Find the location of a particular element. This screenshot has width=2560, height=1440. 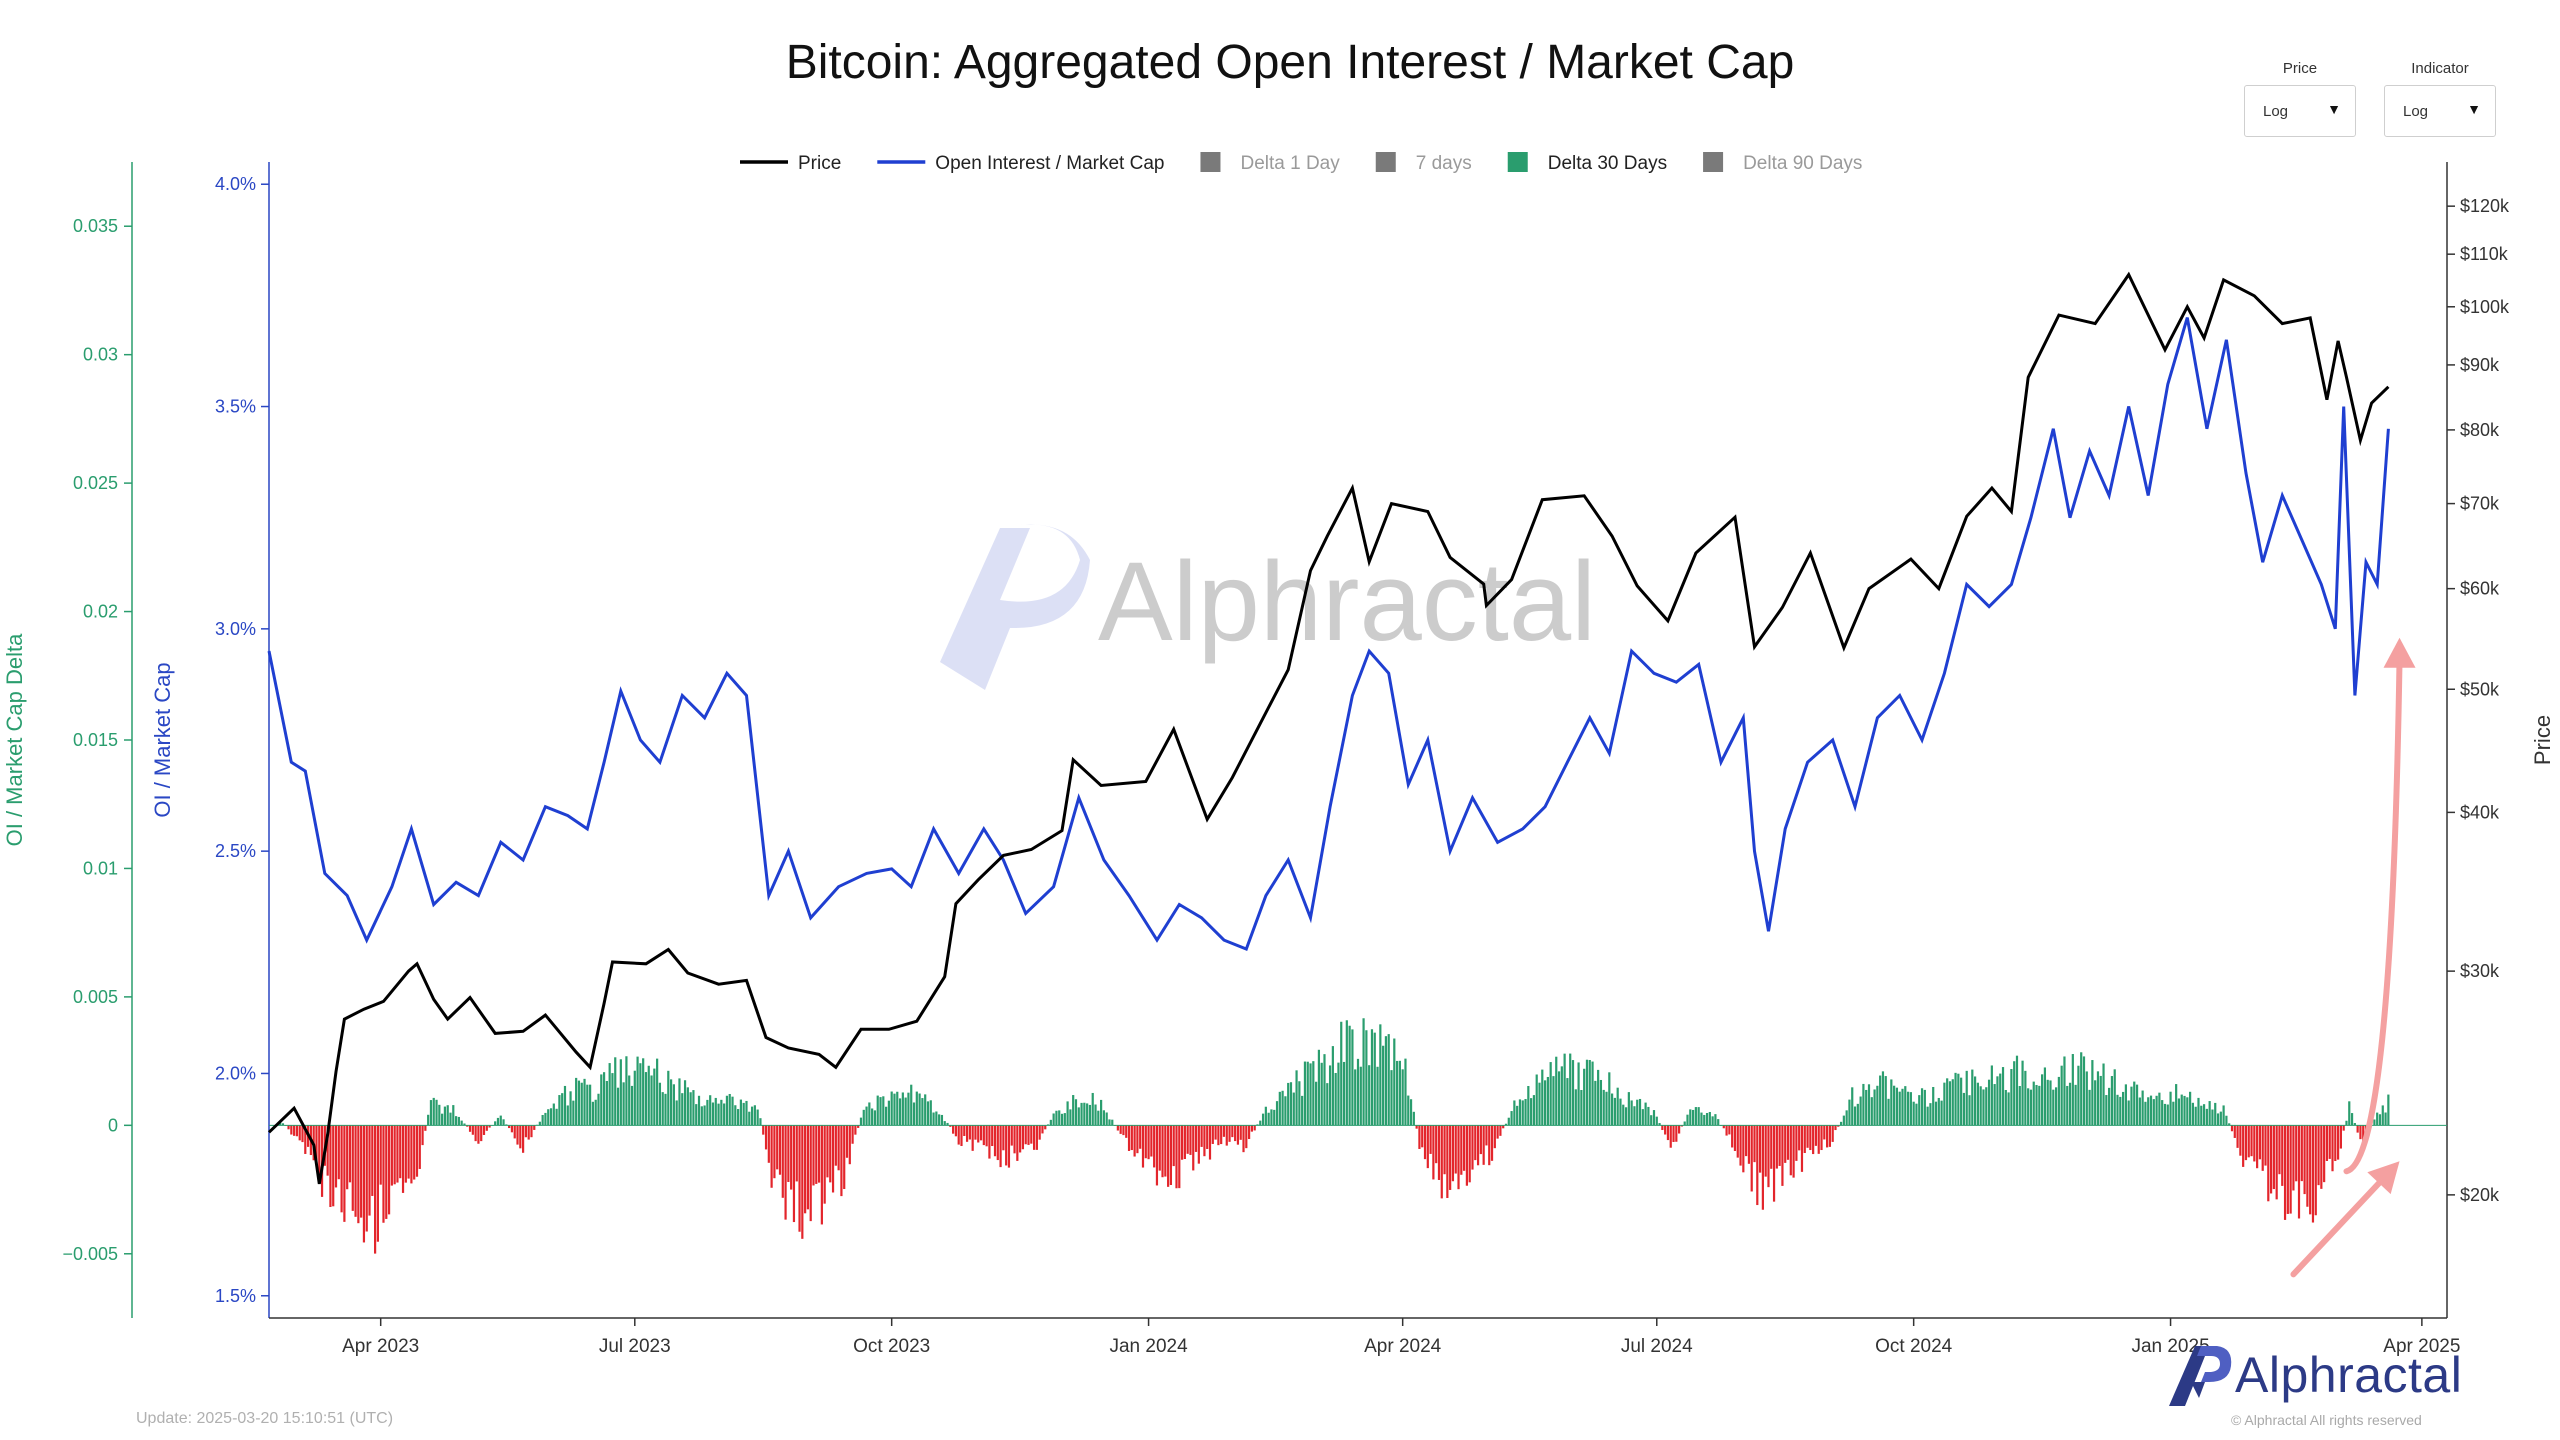

indicator-scale-select: Log ▼ is located at coordinates (2440, 111).